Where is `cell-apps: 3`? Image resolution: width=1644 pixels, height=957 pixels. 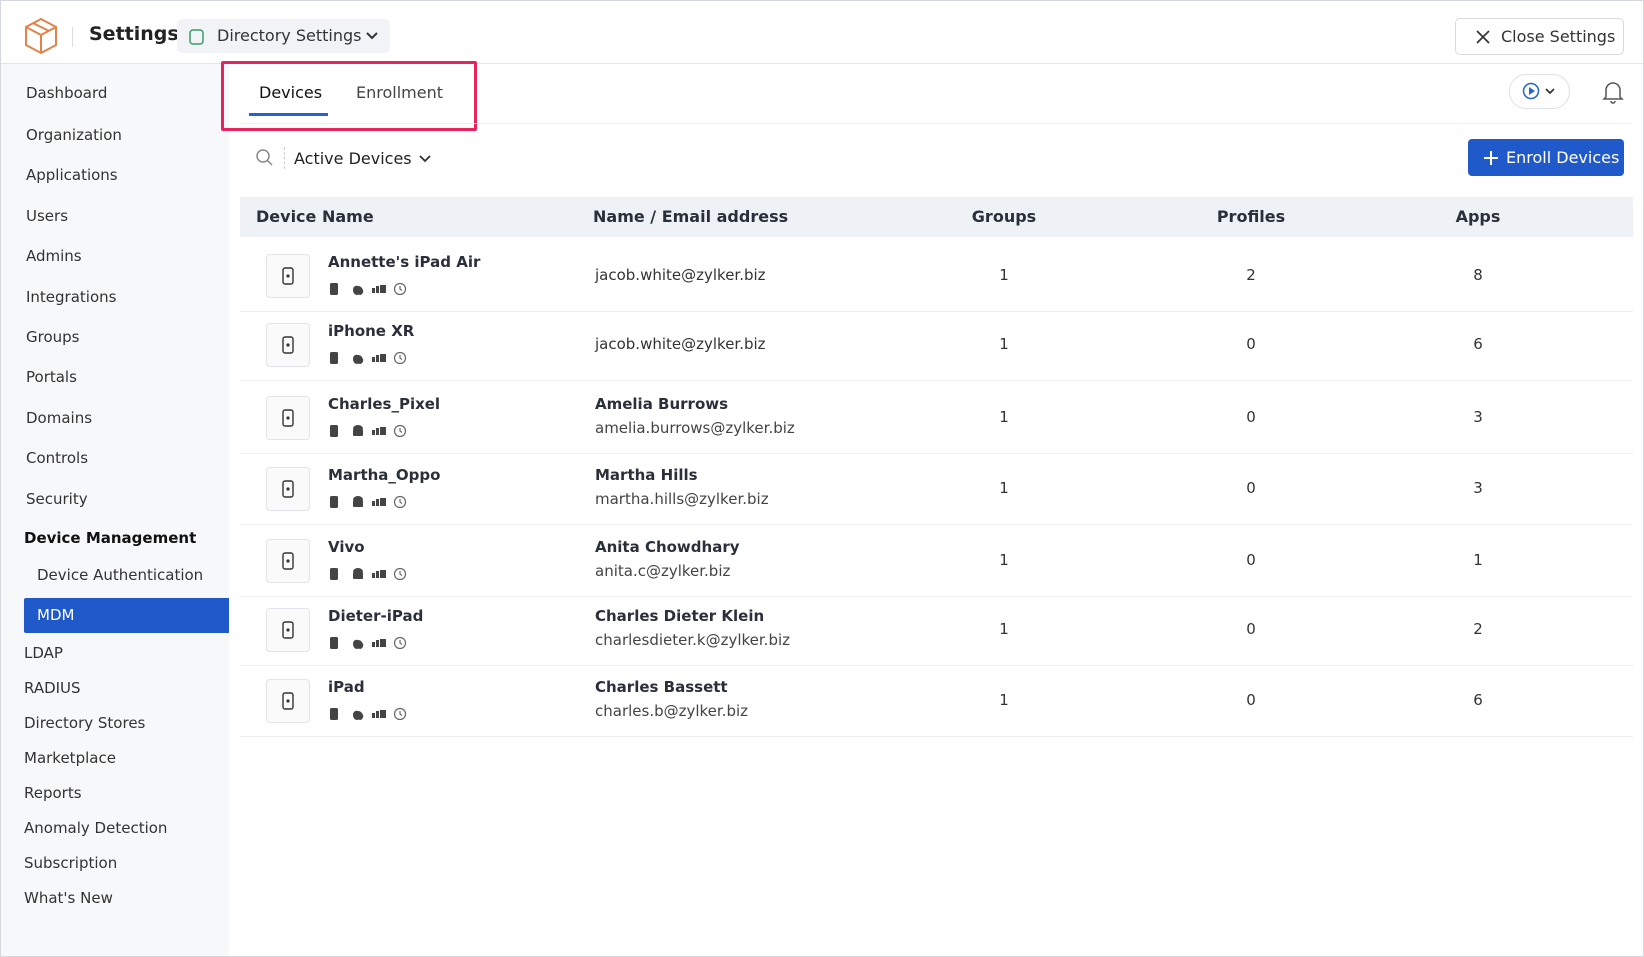 cell-apps: 3 is located at coordinates (1478, 417).